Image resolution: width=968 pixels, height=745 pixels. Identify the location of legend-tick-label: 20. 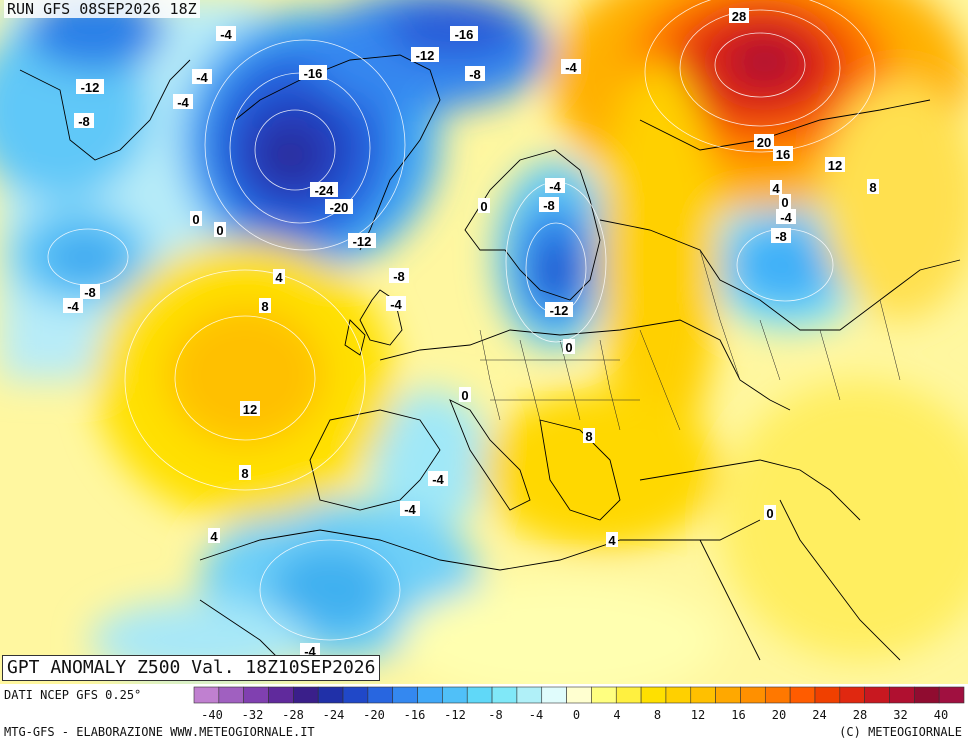
(779, 715).